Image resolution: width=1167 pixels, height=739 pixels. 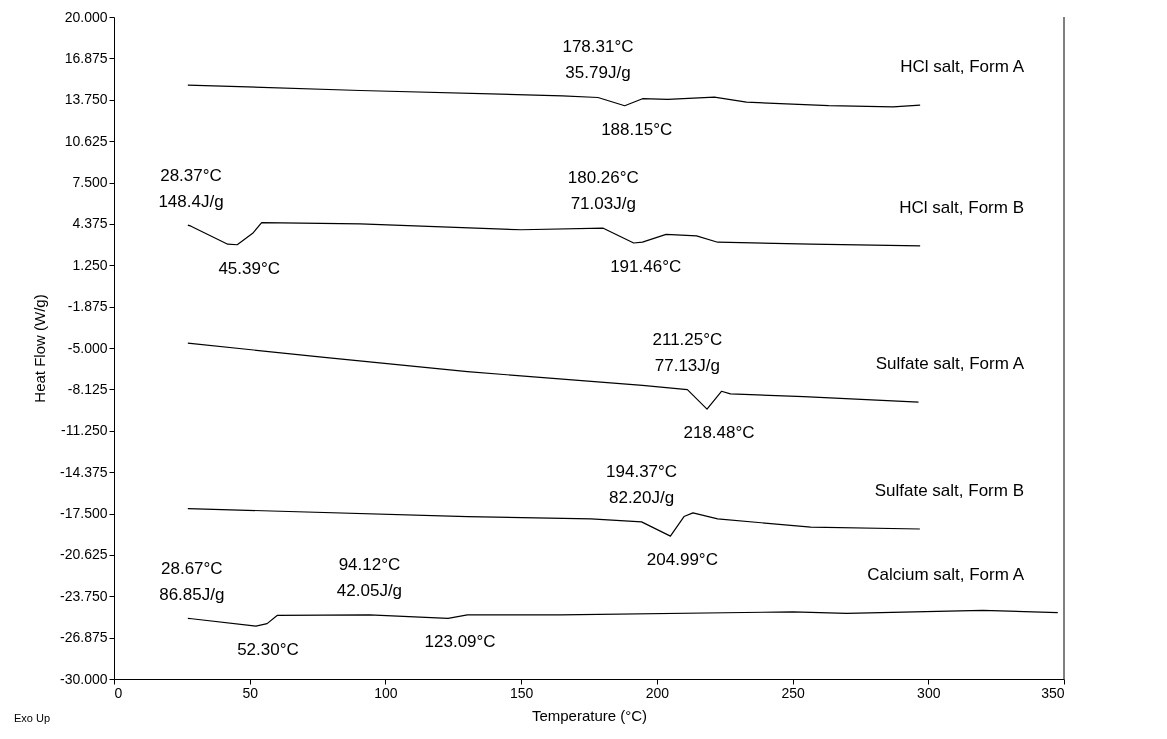 What do you see at coordinates (687, 365) in the screenshot?
I see `annotation: 77.13J/g` at bounding box center [687, 365].